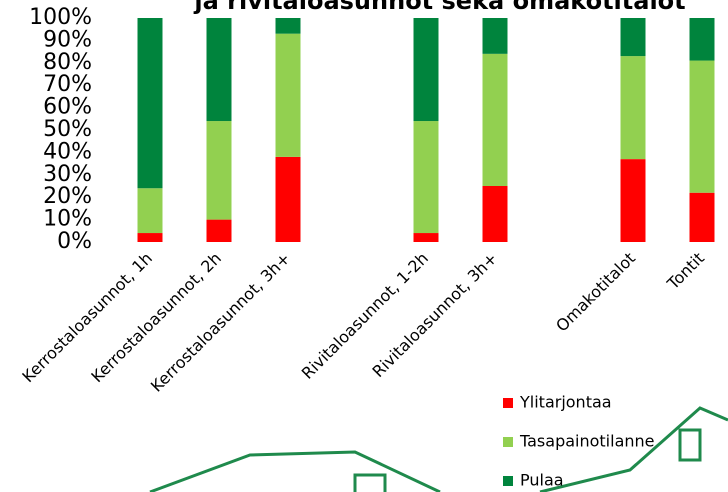 The height and width of the screenshot is (492, 728). I want to click on y-tick-label: 50%, so click(67, 129).